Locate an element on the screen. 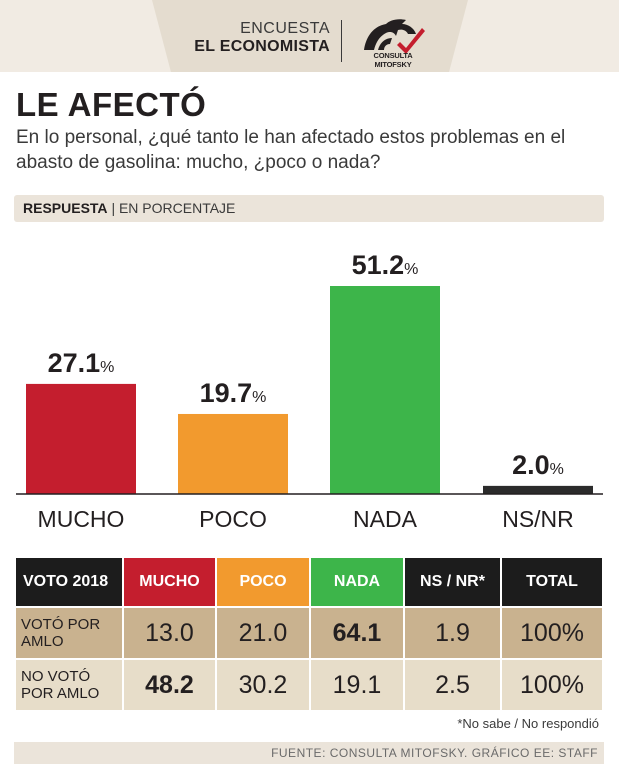  data-label: 27.1% is located at coordinates (81, 363).